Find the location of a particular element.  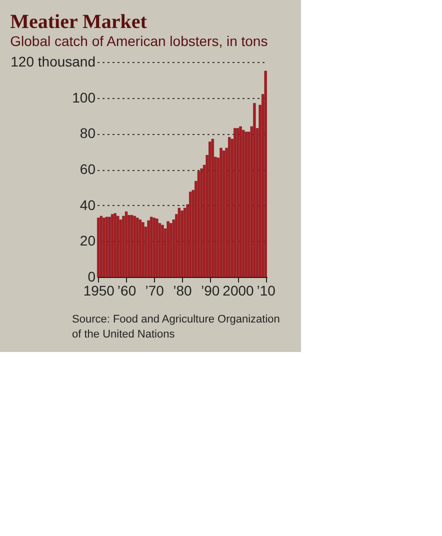

y-tick-label: 40 is located at coordinates (88, 204).